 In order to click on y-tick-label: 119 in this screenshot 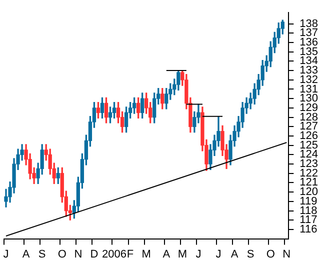, I will do `click(309, 201)`.